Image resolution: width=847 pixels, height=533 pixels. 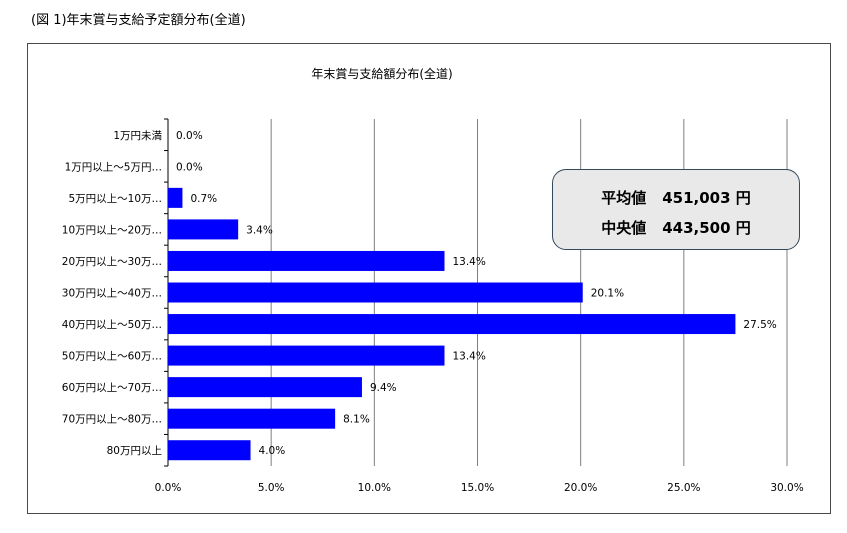 I want to click on figure-caption: (図 1)年末賞与支給予定額分布(全道), so click(x=138, y=20).